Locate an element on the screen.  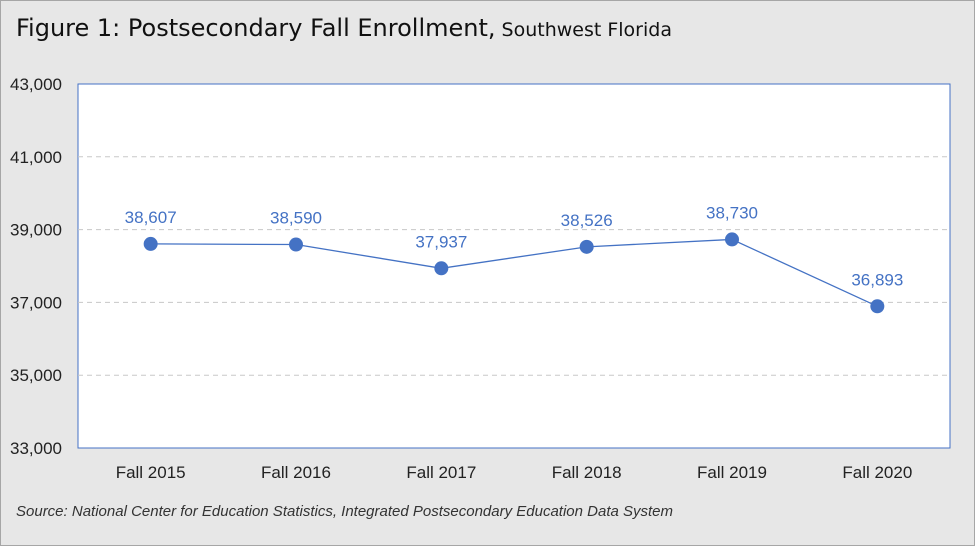
data-label: 38,607 is located at coordinates (151, 217).